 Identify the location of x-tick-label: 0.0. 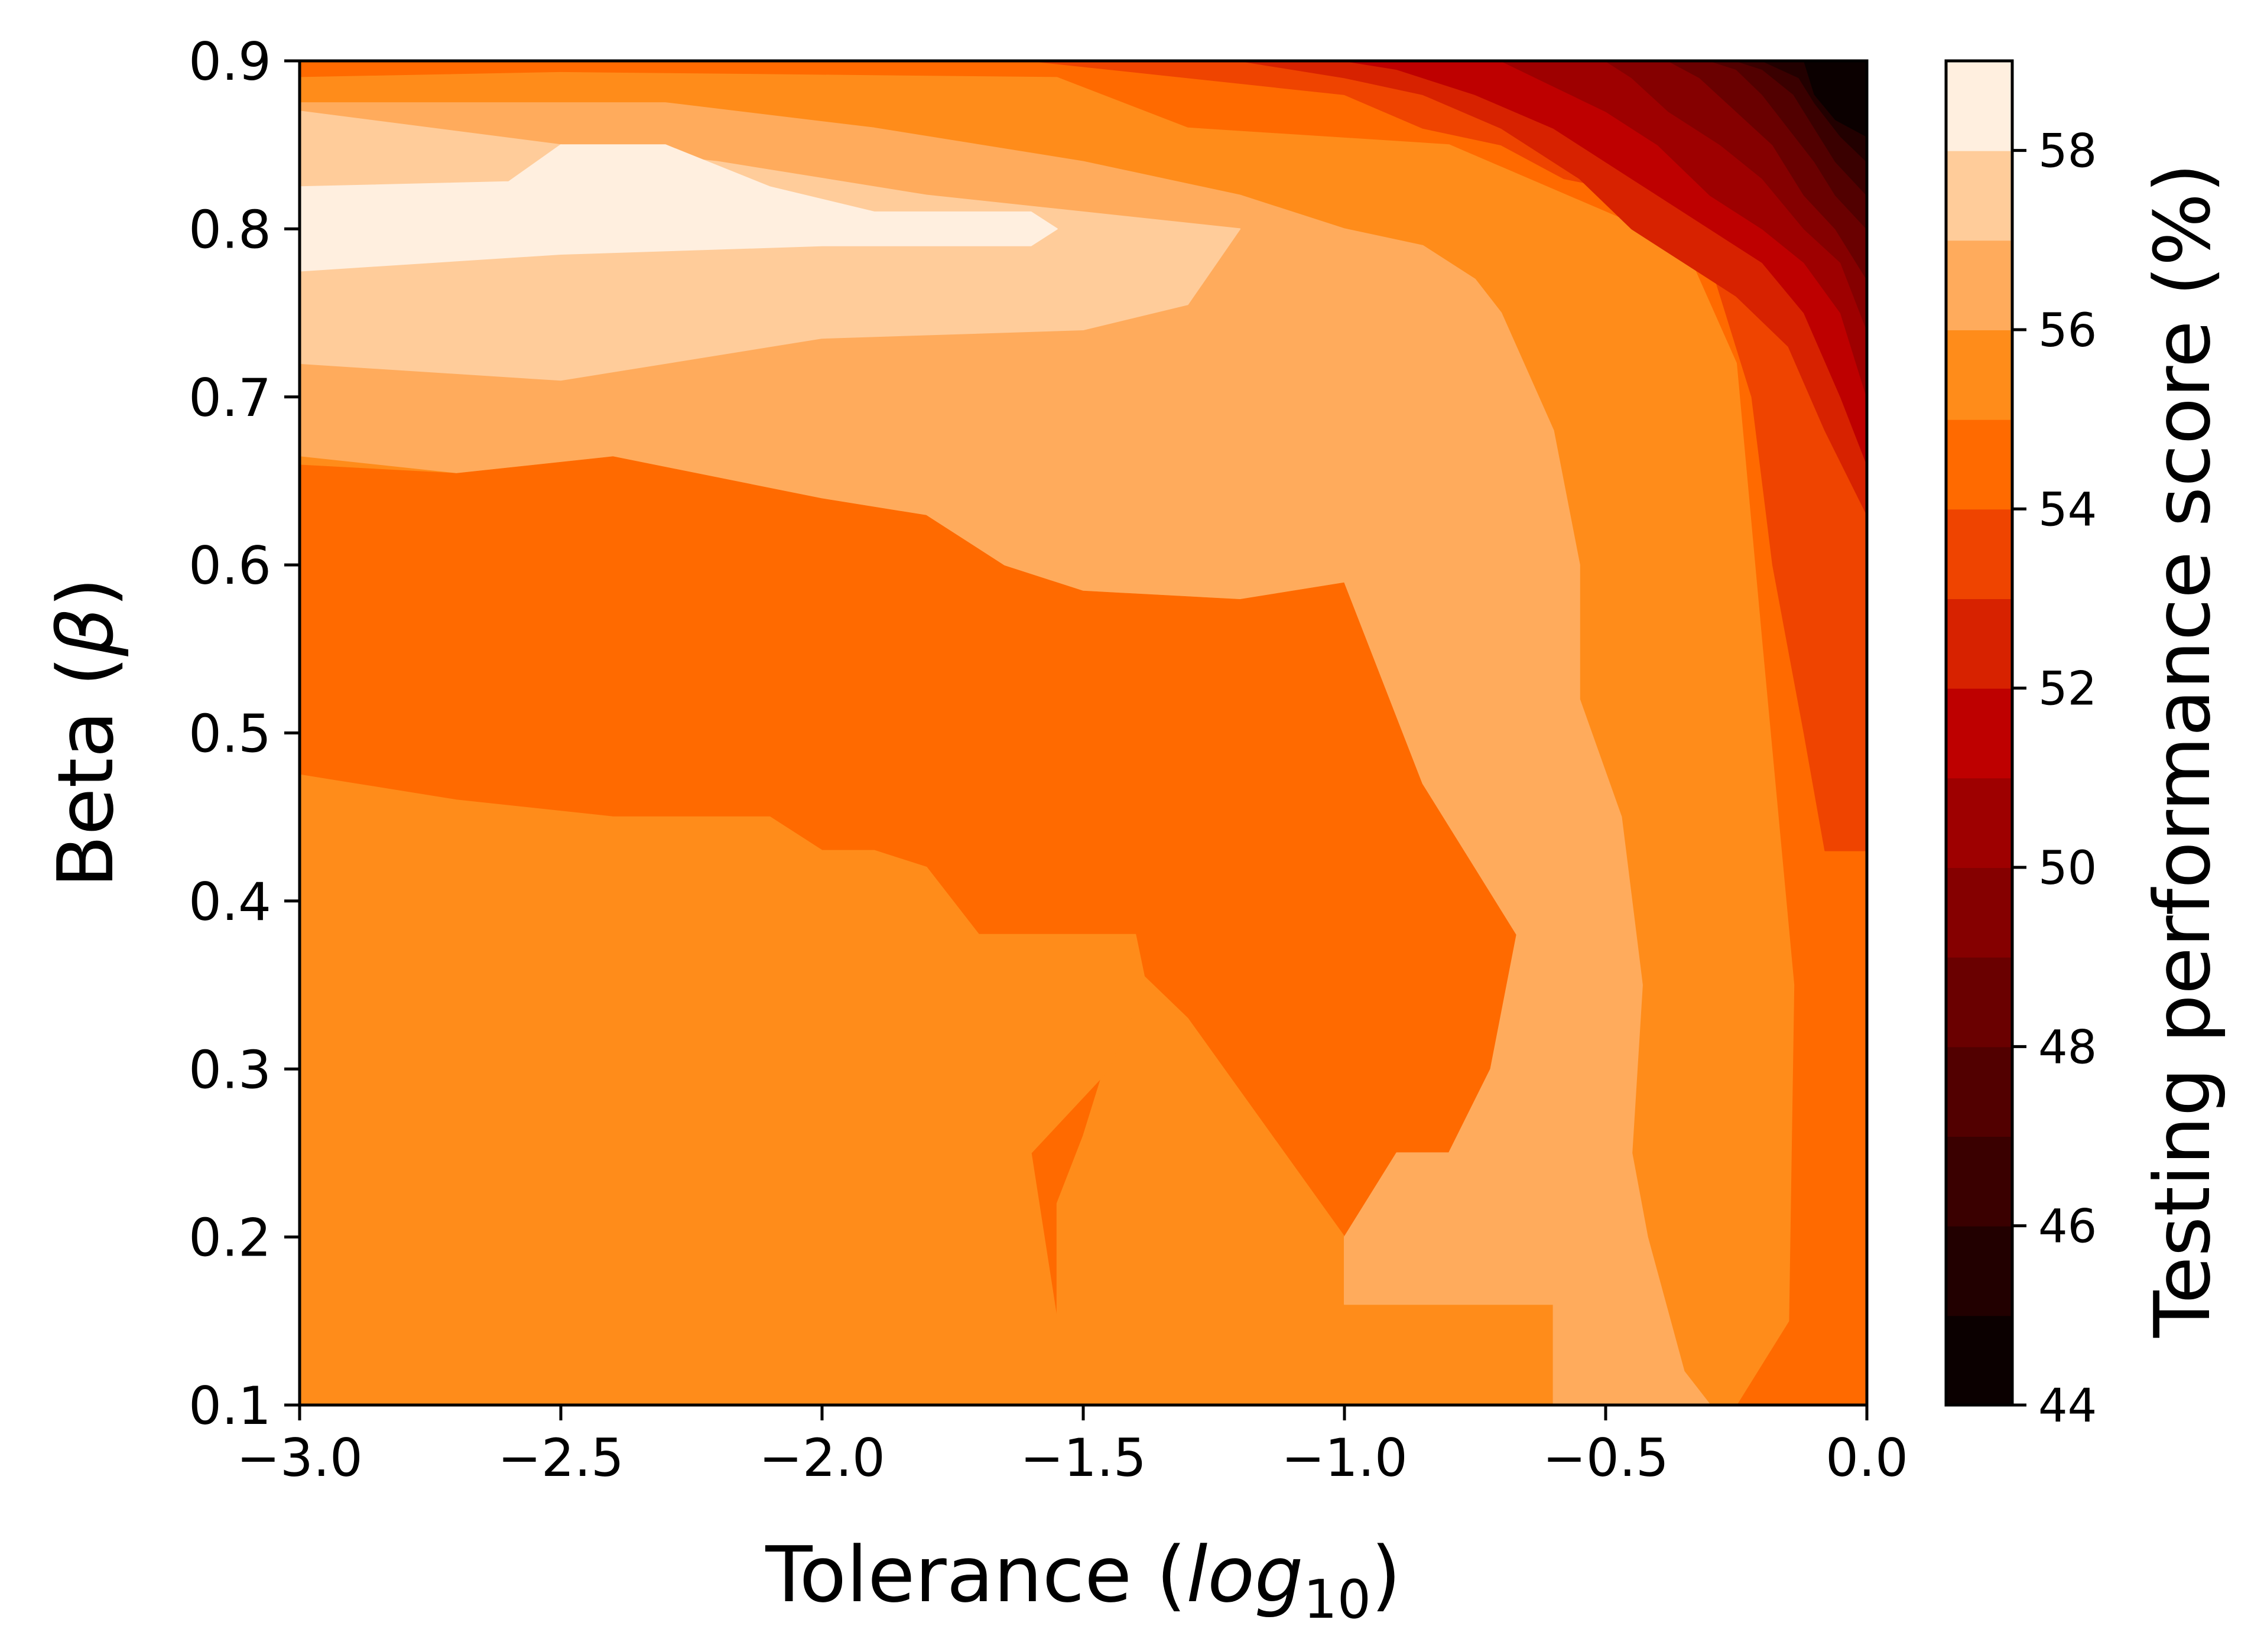
(1867, 1457).